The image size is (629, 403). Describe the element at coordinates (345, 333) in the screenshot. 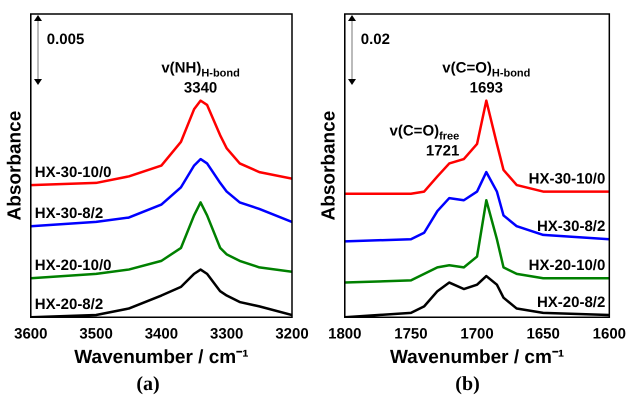

I see `x-tick-label: 1800` at that location.